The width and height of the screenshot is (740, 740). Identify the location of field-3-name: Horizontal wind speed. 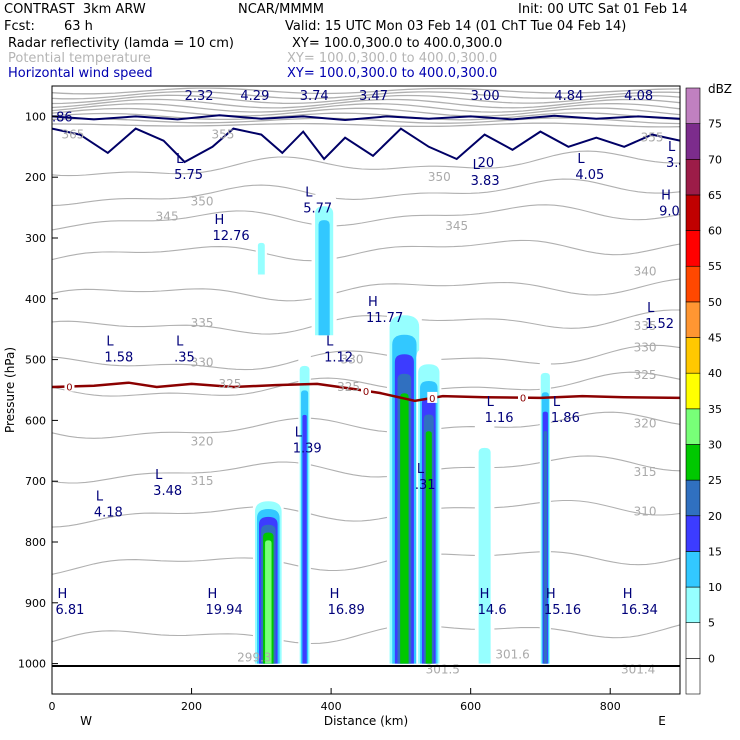
(80, 73).